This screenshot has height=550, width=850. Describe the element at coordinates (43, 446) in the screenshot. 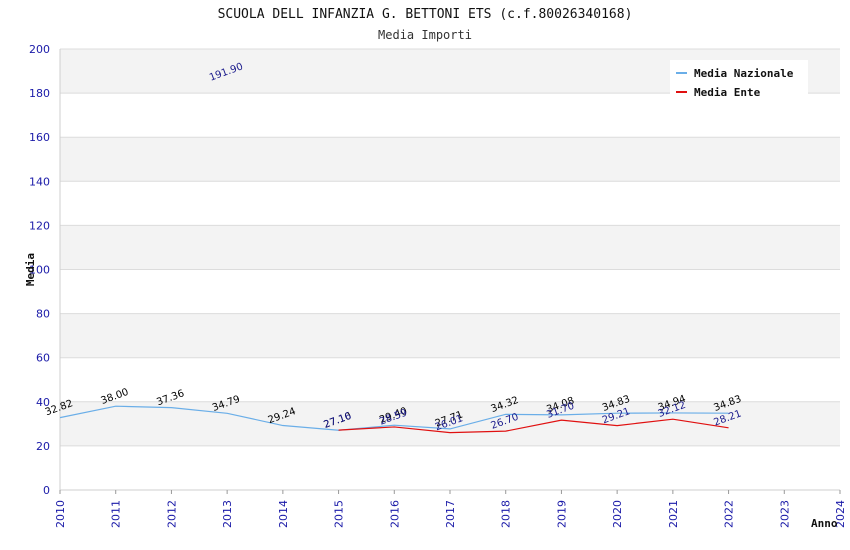

I see `y-tick-label: 20` at that location.